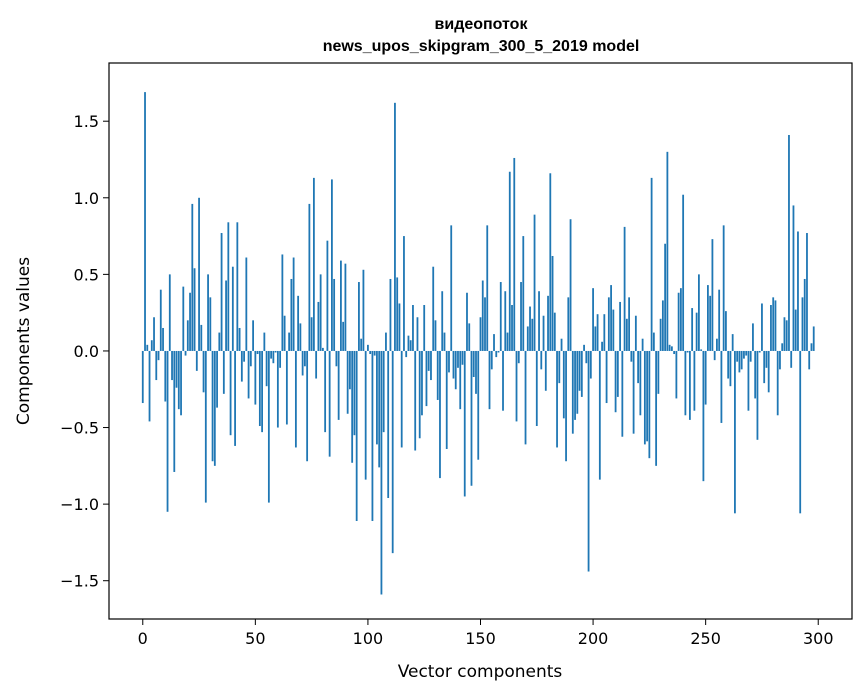  I want to click on y-tick-label: −1.5, so click(79, 581).